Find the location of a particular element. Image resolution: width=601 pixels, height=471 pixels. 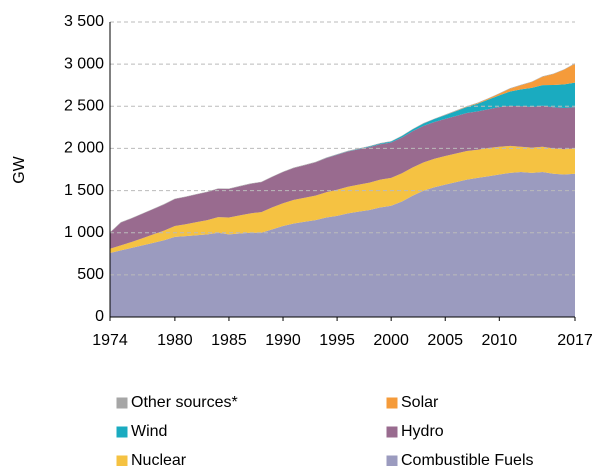

legend-label: Nuclear is located at coordinates (159, 459).